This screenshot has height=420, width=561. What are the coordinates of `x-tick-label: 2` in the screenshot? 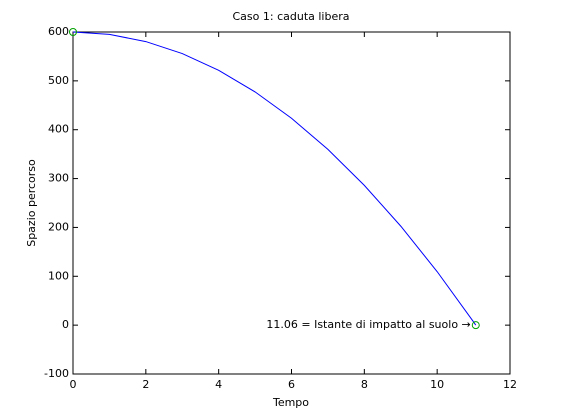 It's located at (145, 384).